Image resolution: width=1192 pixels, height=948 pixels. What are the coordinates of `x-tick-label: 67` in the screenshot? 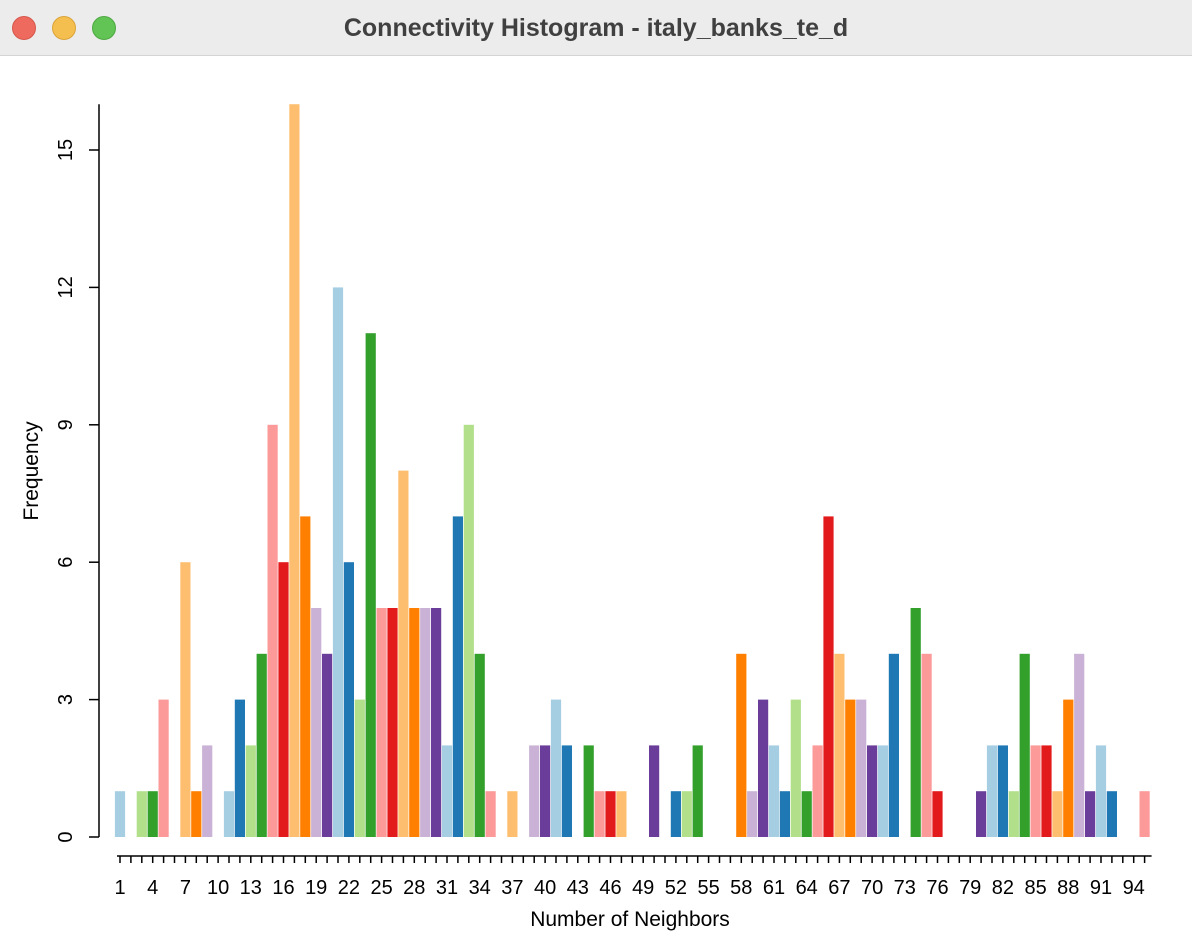 It's located at (839, 888).